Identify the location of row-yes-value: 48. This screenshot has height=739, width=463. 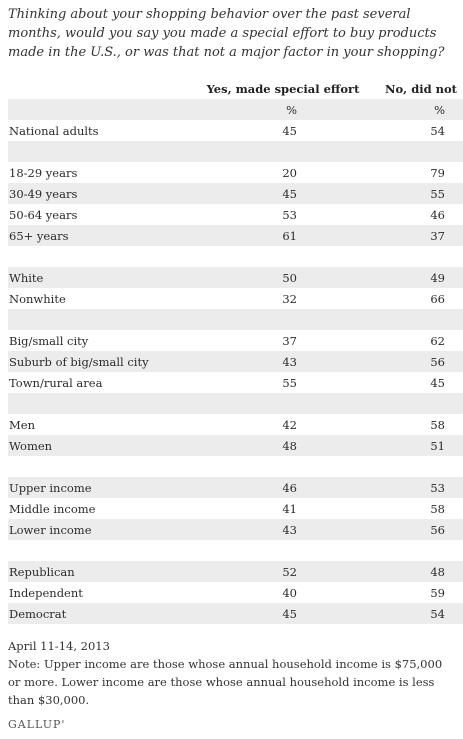
(283, 445).